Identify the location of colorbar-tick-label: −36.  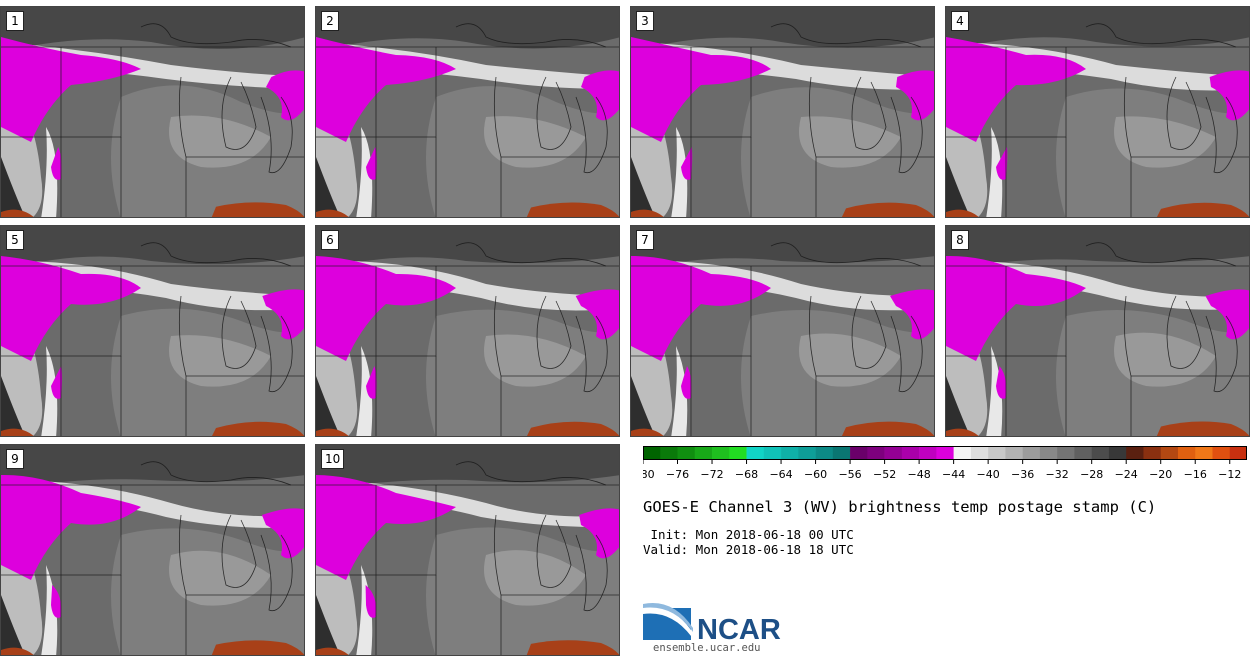
(1022, 474).